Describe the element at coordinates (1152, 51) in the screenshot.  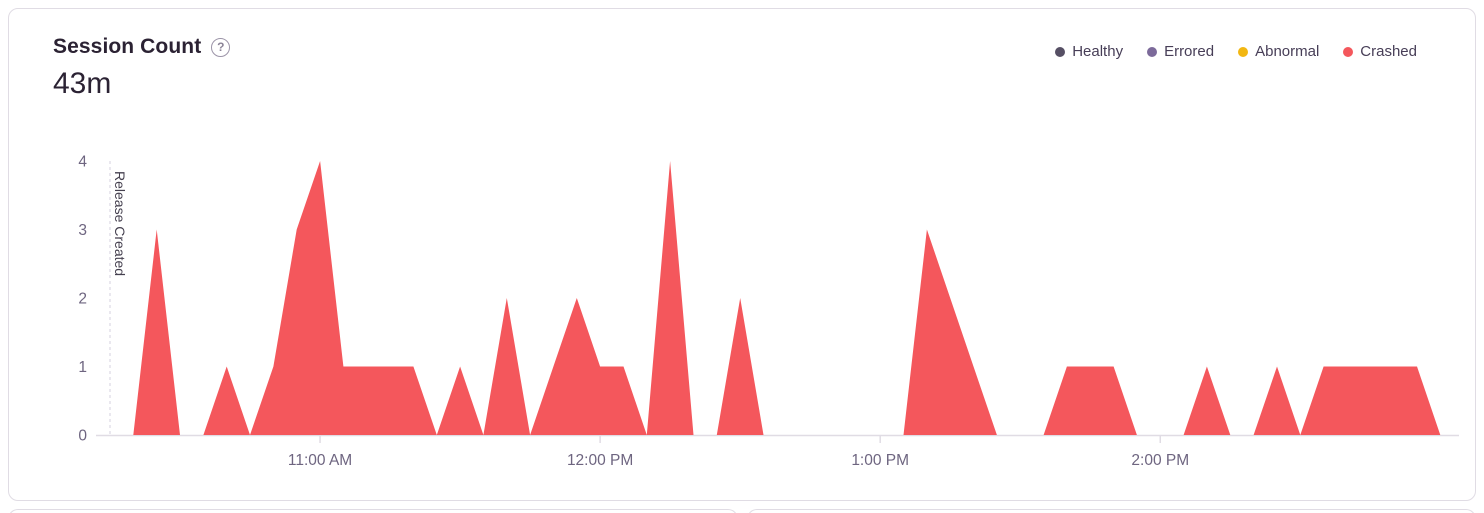
I see `errored-legend-dot` at that location.